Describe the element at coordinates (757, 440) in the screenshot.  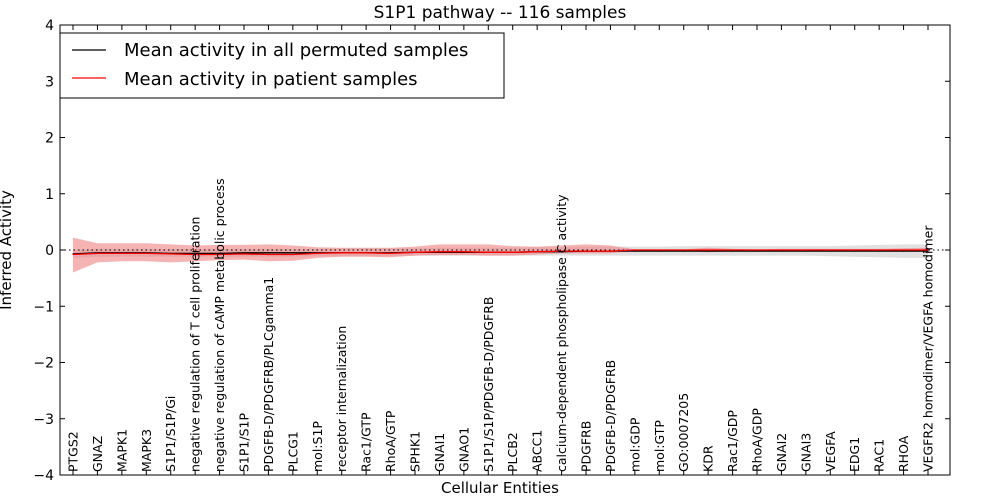
I see `x-tick-label: RhoA/GDP` at that location.